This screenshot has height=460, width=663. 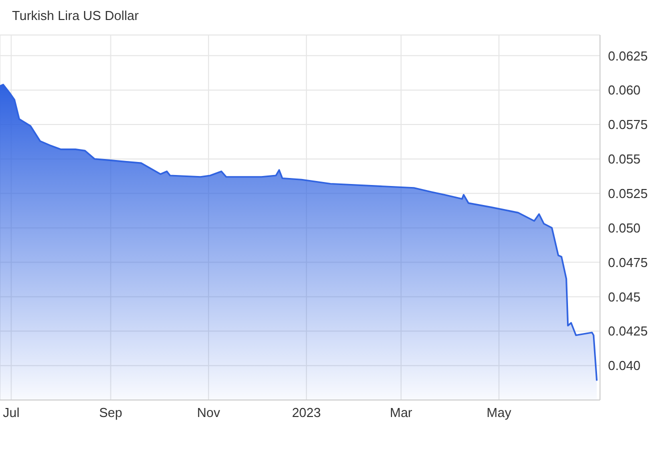 I want to click on x-tick-label: Jul, so click(x=11, y=412).